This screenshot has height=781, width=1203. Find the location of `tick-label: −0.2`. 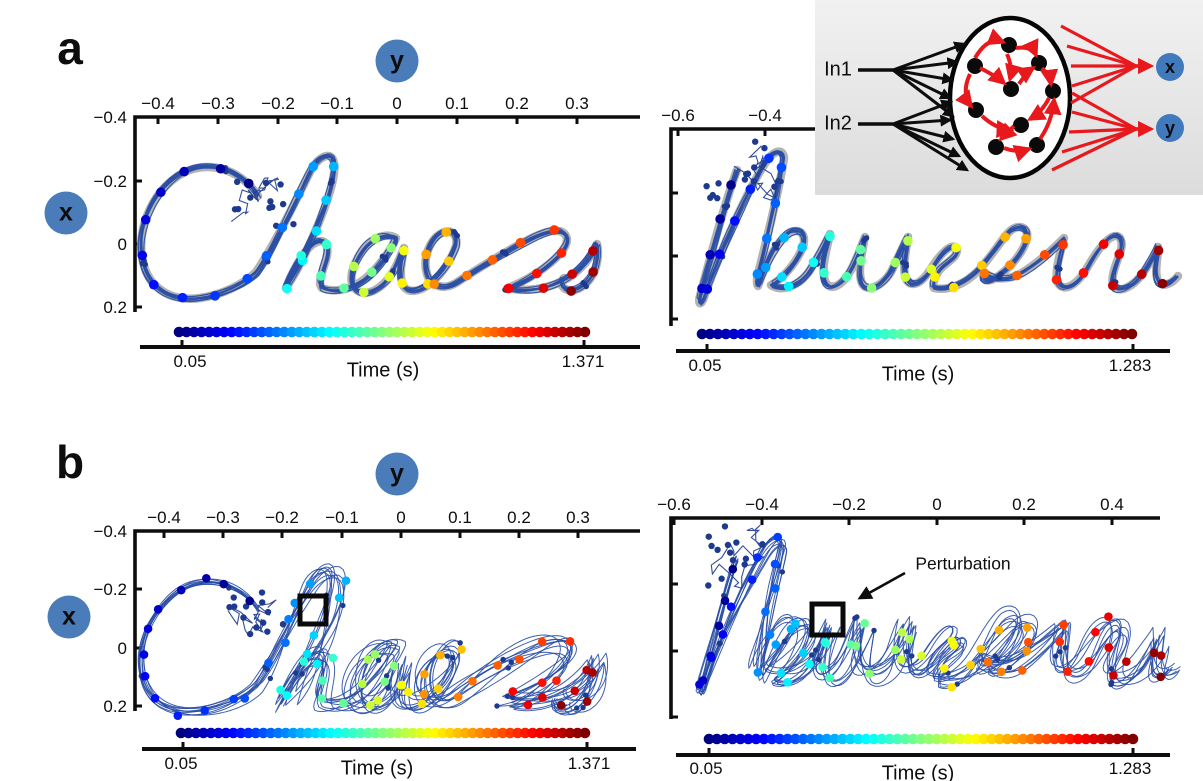

tick-label: −0.2 is located at coordinates (278, 103).